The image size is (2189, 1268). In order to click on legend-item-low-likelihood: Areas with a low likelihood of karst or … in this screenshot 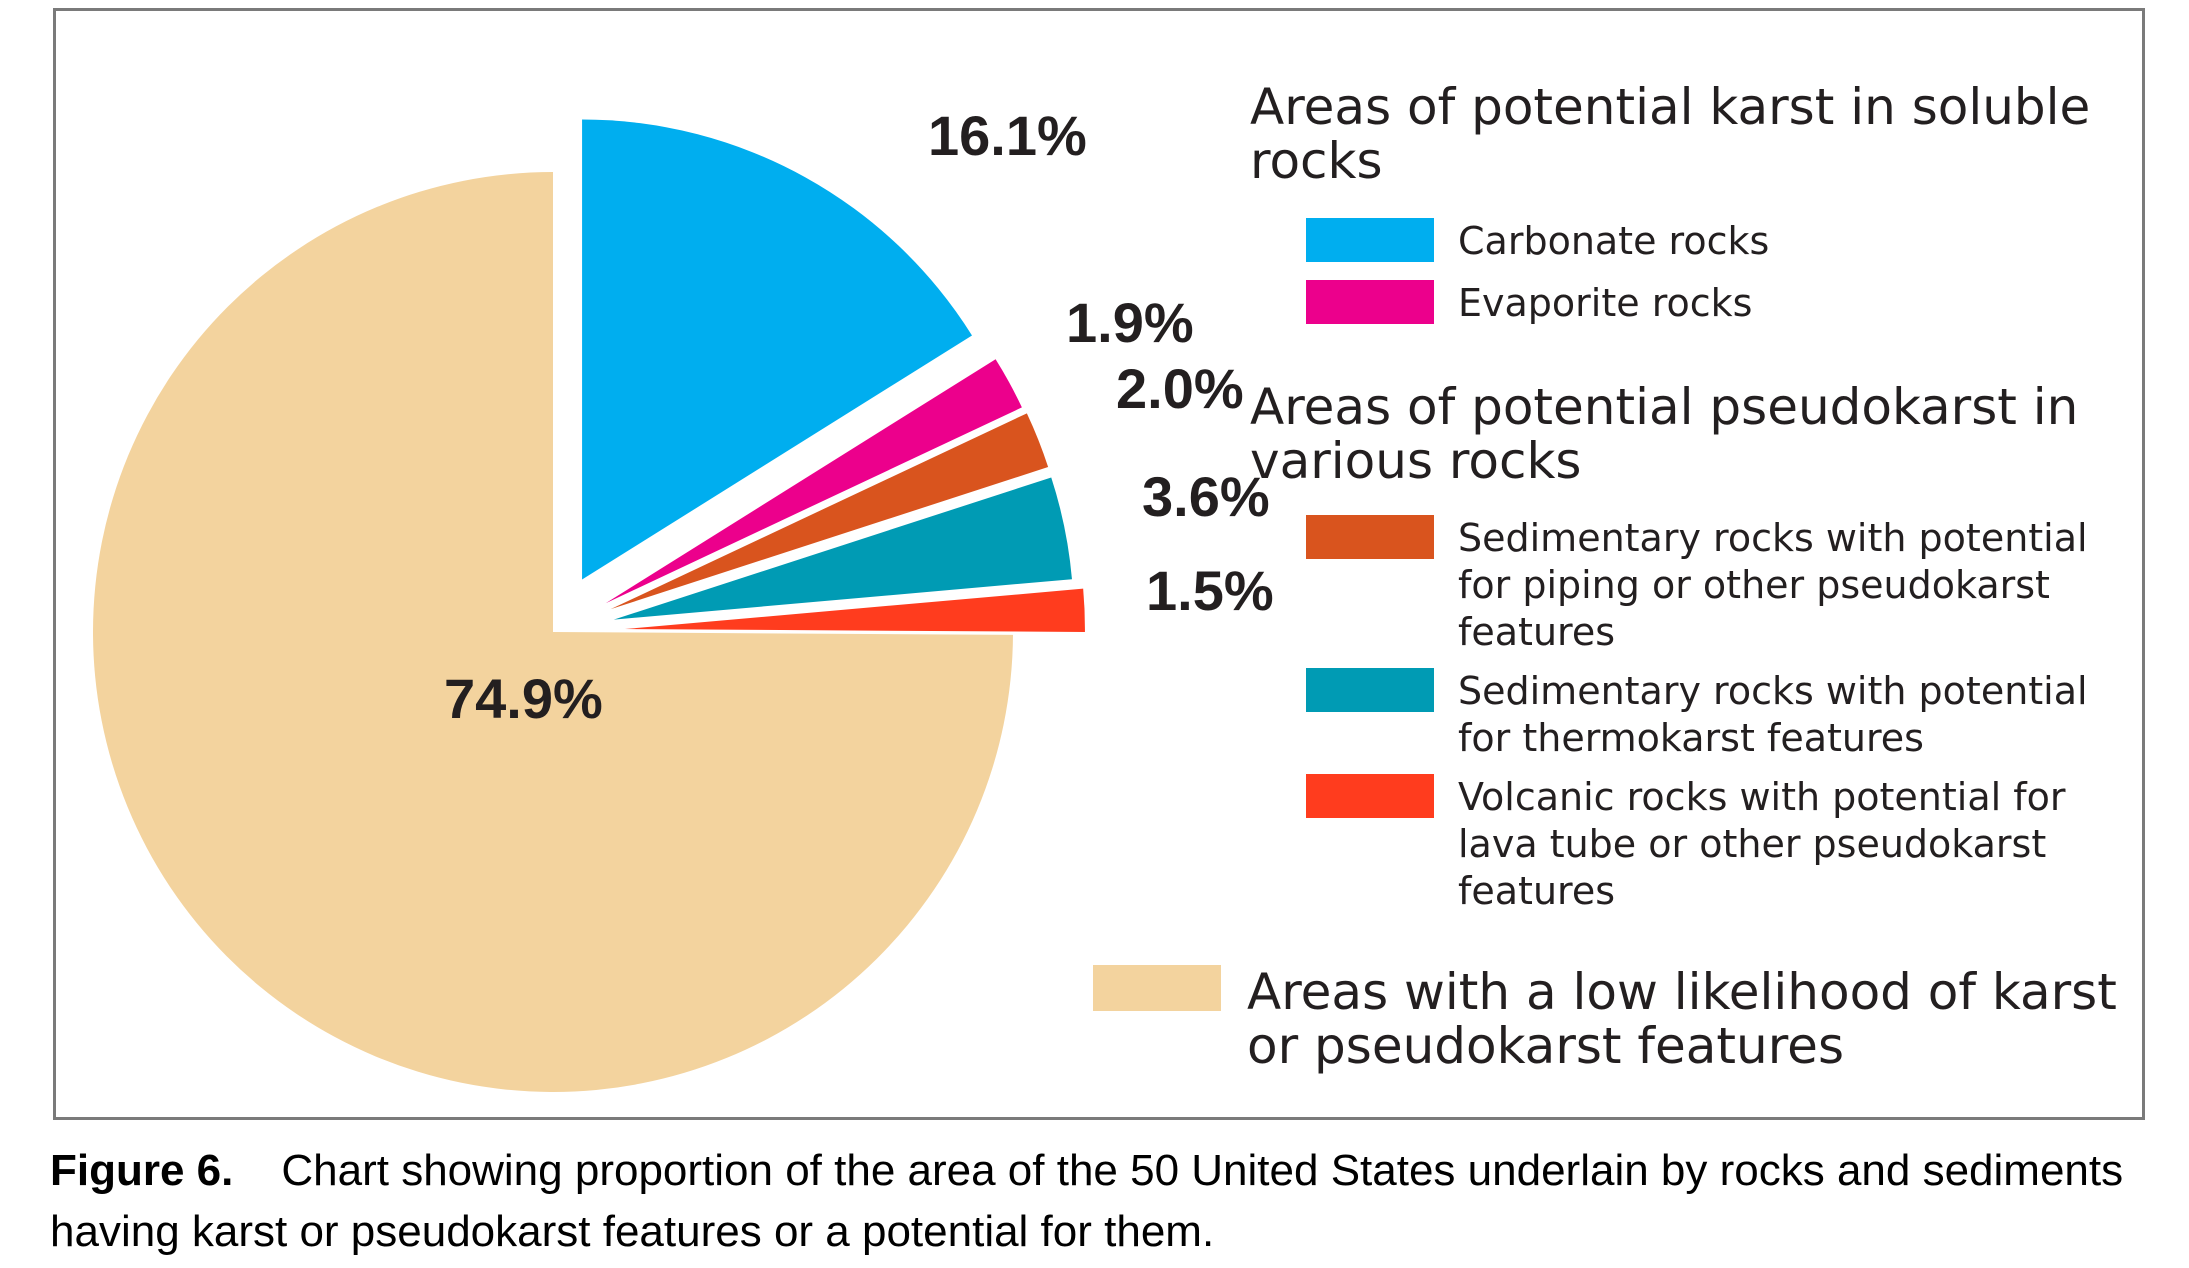, I will do `click(1610, 1019)`.